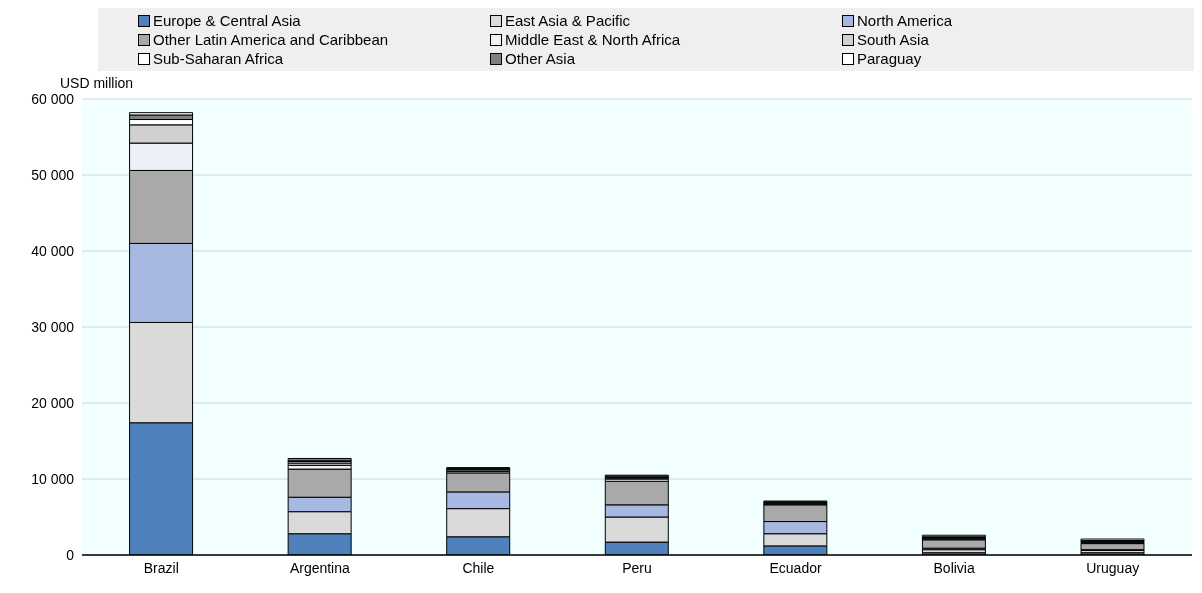 This screenshot has height=593, width=1202. I want to click on y-tick-label: 0, so click(70, 554).